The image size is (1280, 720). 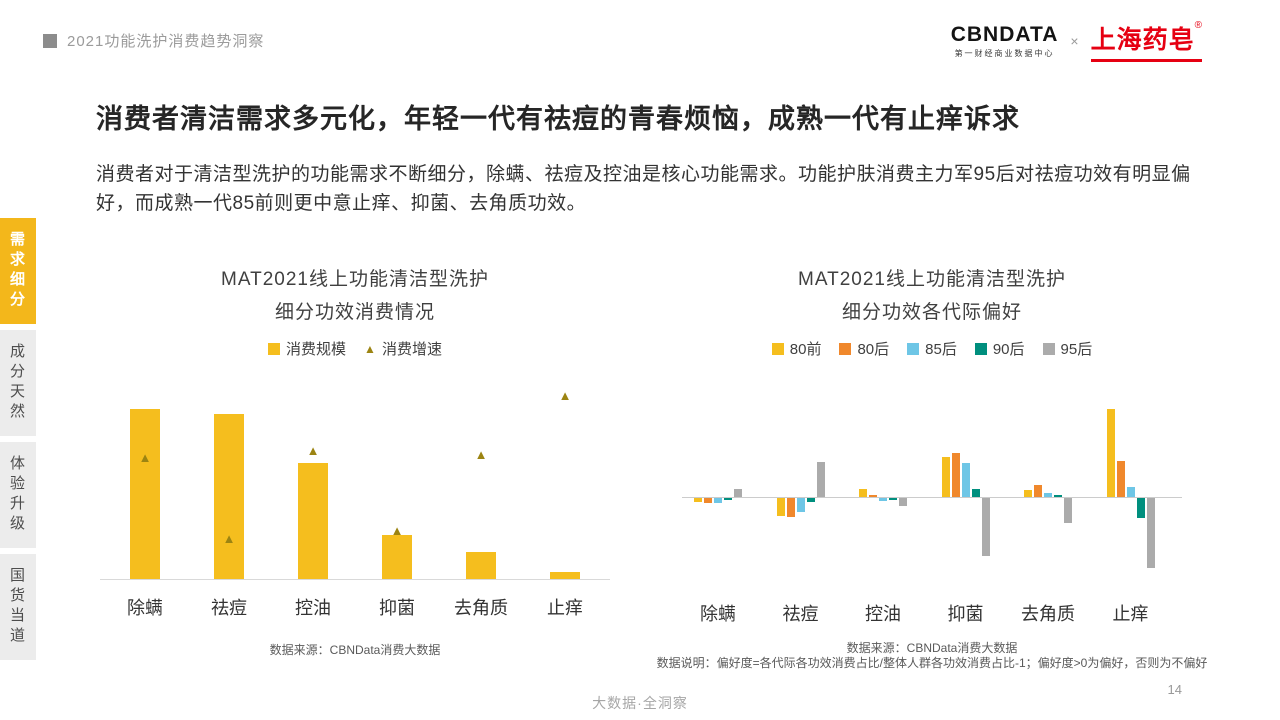 What do you see at coordinates (873, 349) in the screenshot?
I see `legend-label: 80后` at bounding box center [873, 349].